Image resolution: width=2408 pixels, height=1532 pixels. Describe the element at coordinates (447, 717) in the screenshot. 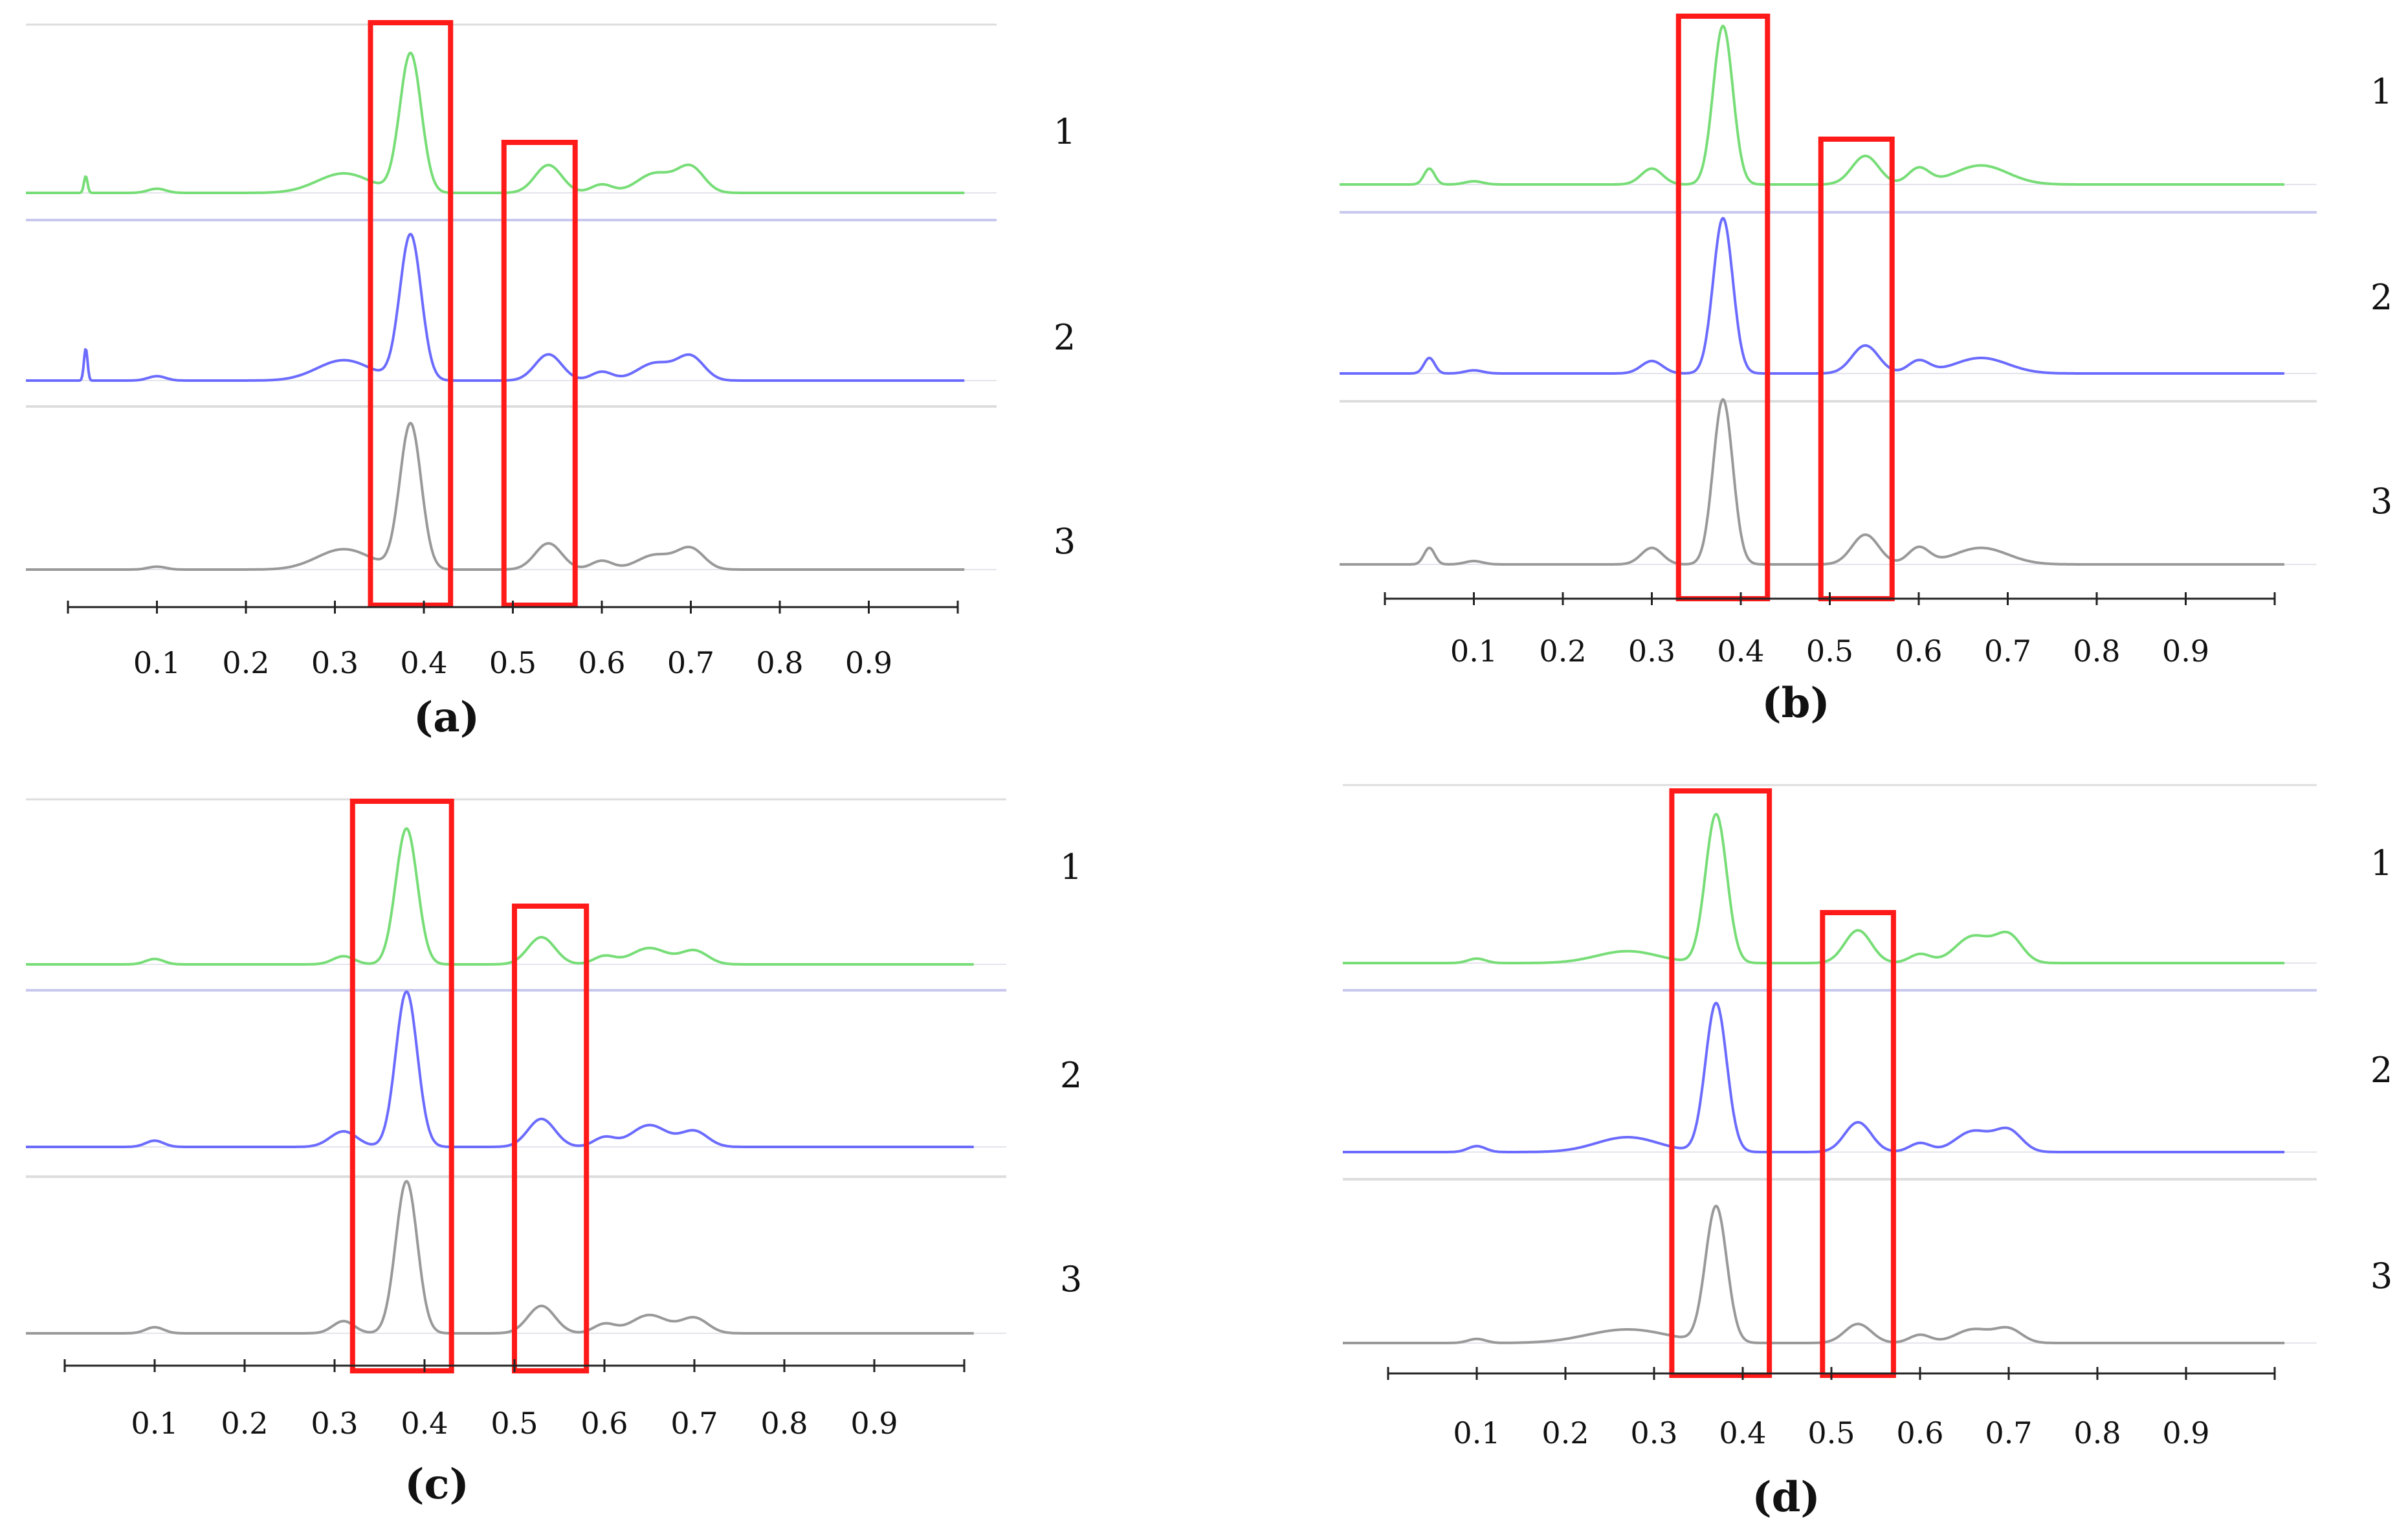

I see `panel-caption: (a)` at that location.